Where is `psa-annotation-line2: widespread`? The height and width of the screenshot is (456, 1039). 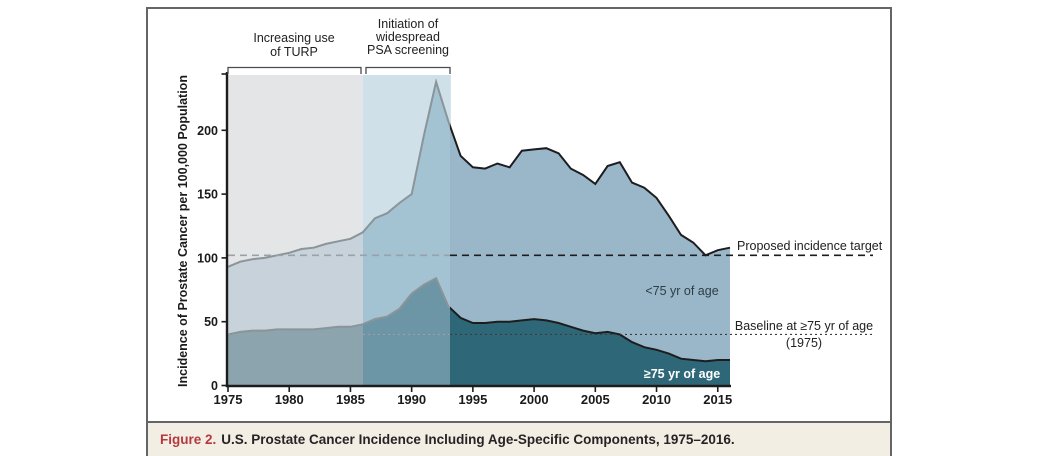 psa-annotation-line2: widespread is located at coordinates (407, 37).